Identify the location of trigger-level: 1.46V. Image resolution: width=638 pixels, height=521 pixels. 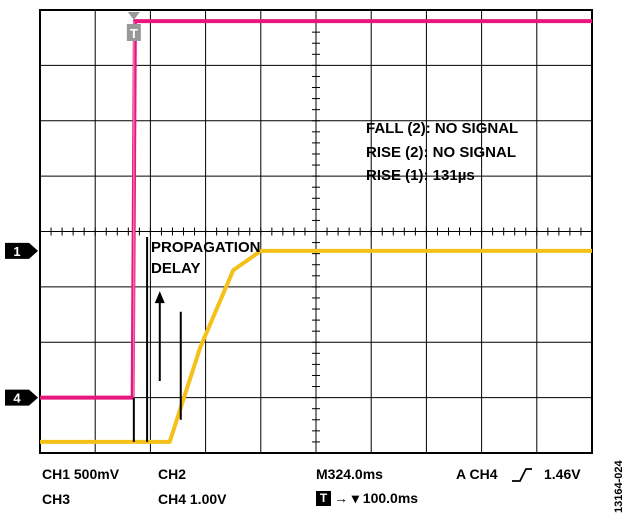
(562, 474).